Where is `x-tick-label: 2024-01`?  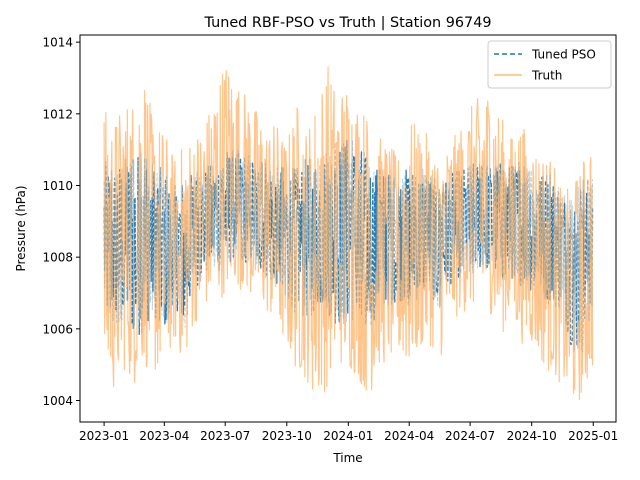
x-tick-label: 2024-01 is located at coordinates (348, 436).